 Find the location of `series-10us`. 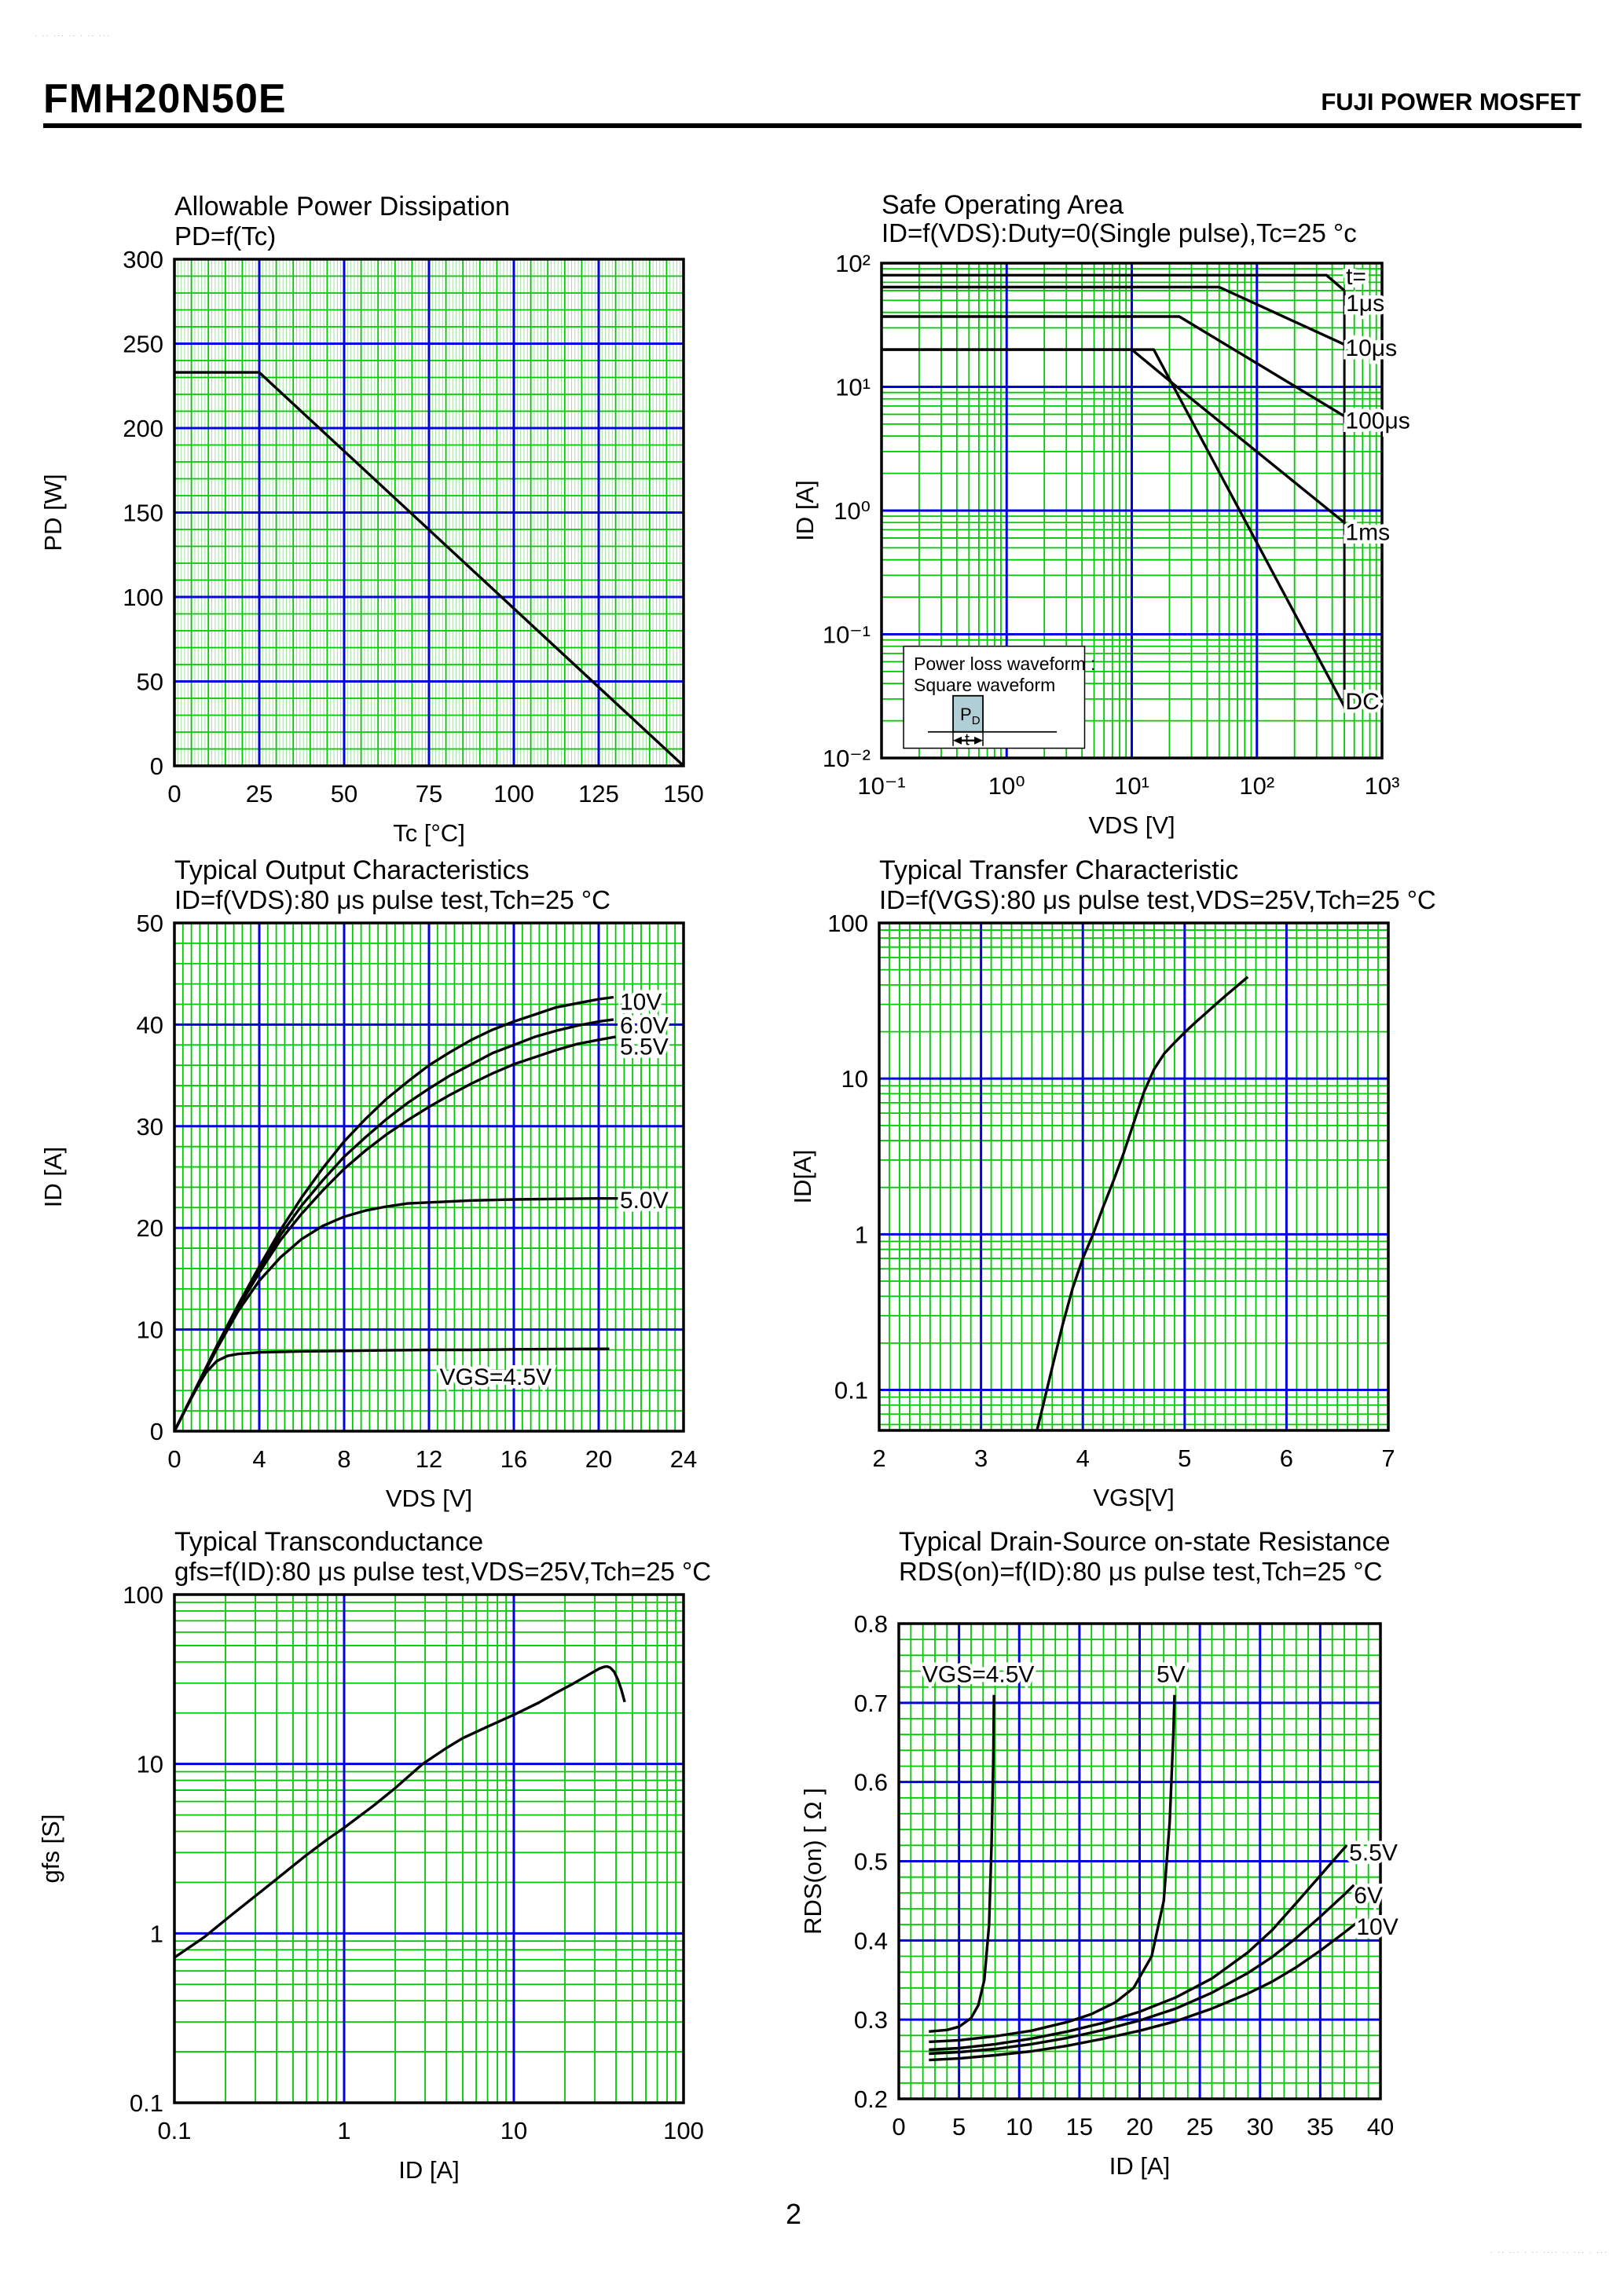

series-10us is located at coordinates (1113, 315).